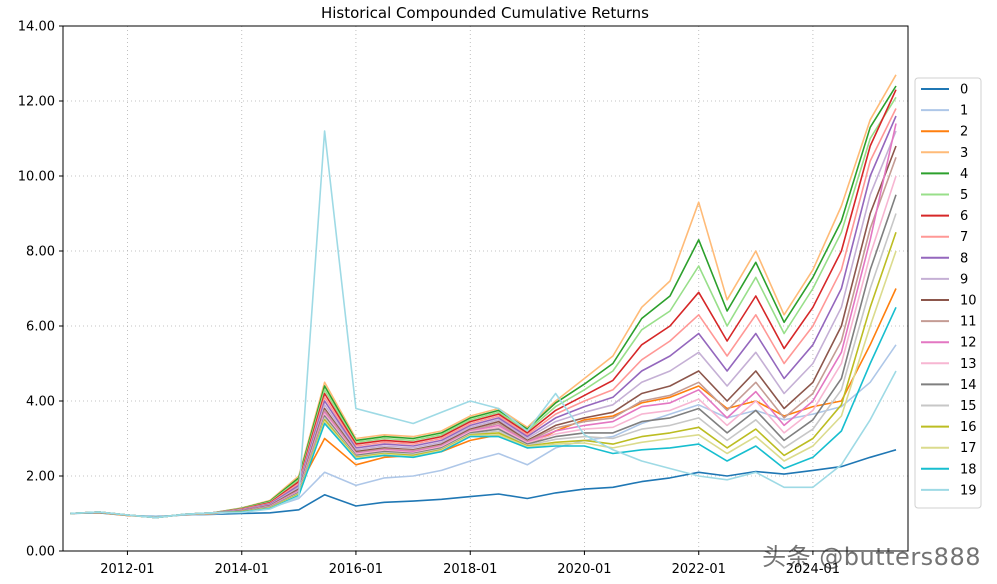 The height and width of the screenshot is (584, 997). I want to click on legend-label-3: 3, so click(964, 153).